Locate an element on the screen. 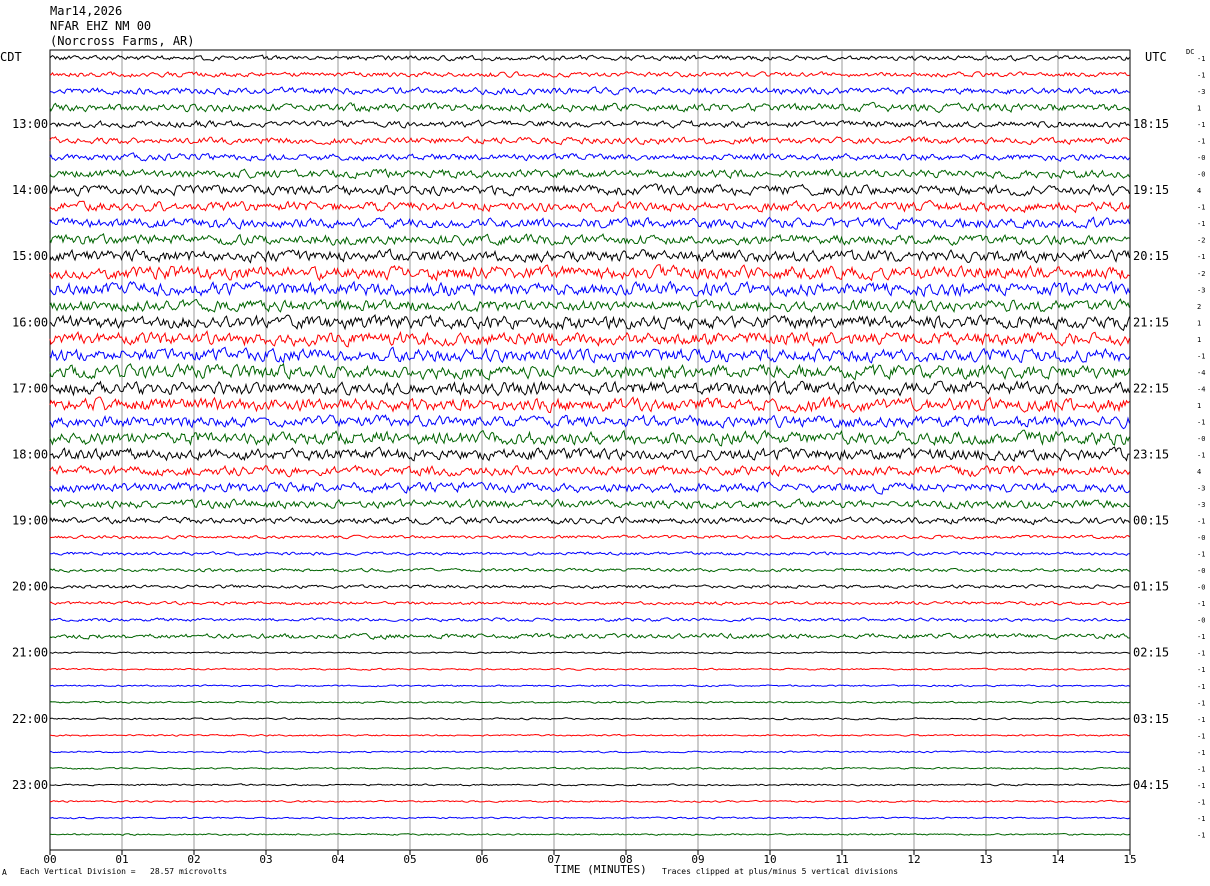 Image resolution: width=1210 pixels, height=886 pixels. left-time-label: 18:00 is located at coordinates (30, 454).